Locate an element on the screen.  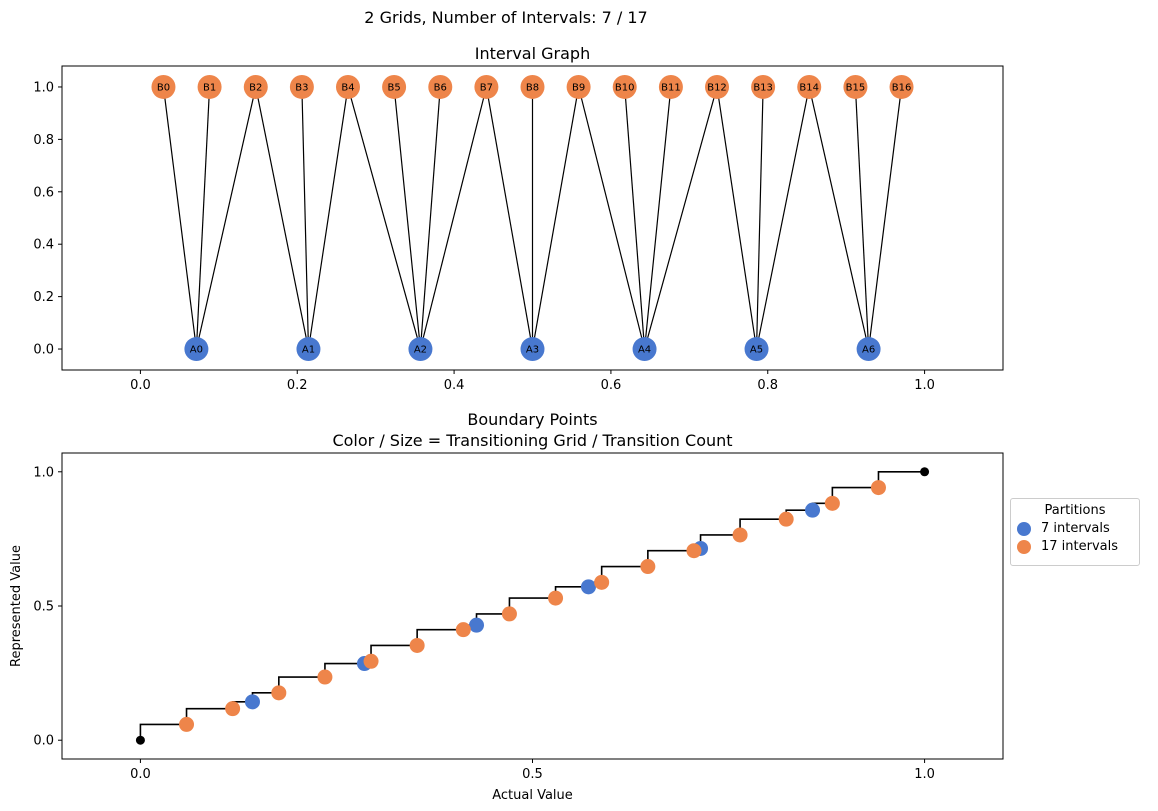
a-node-label: A6 is located at coordinates (868, 350).